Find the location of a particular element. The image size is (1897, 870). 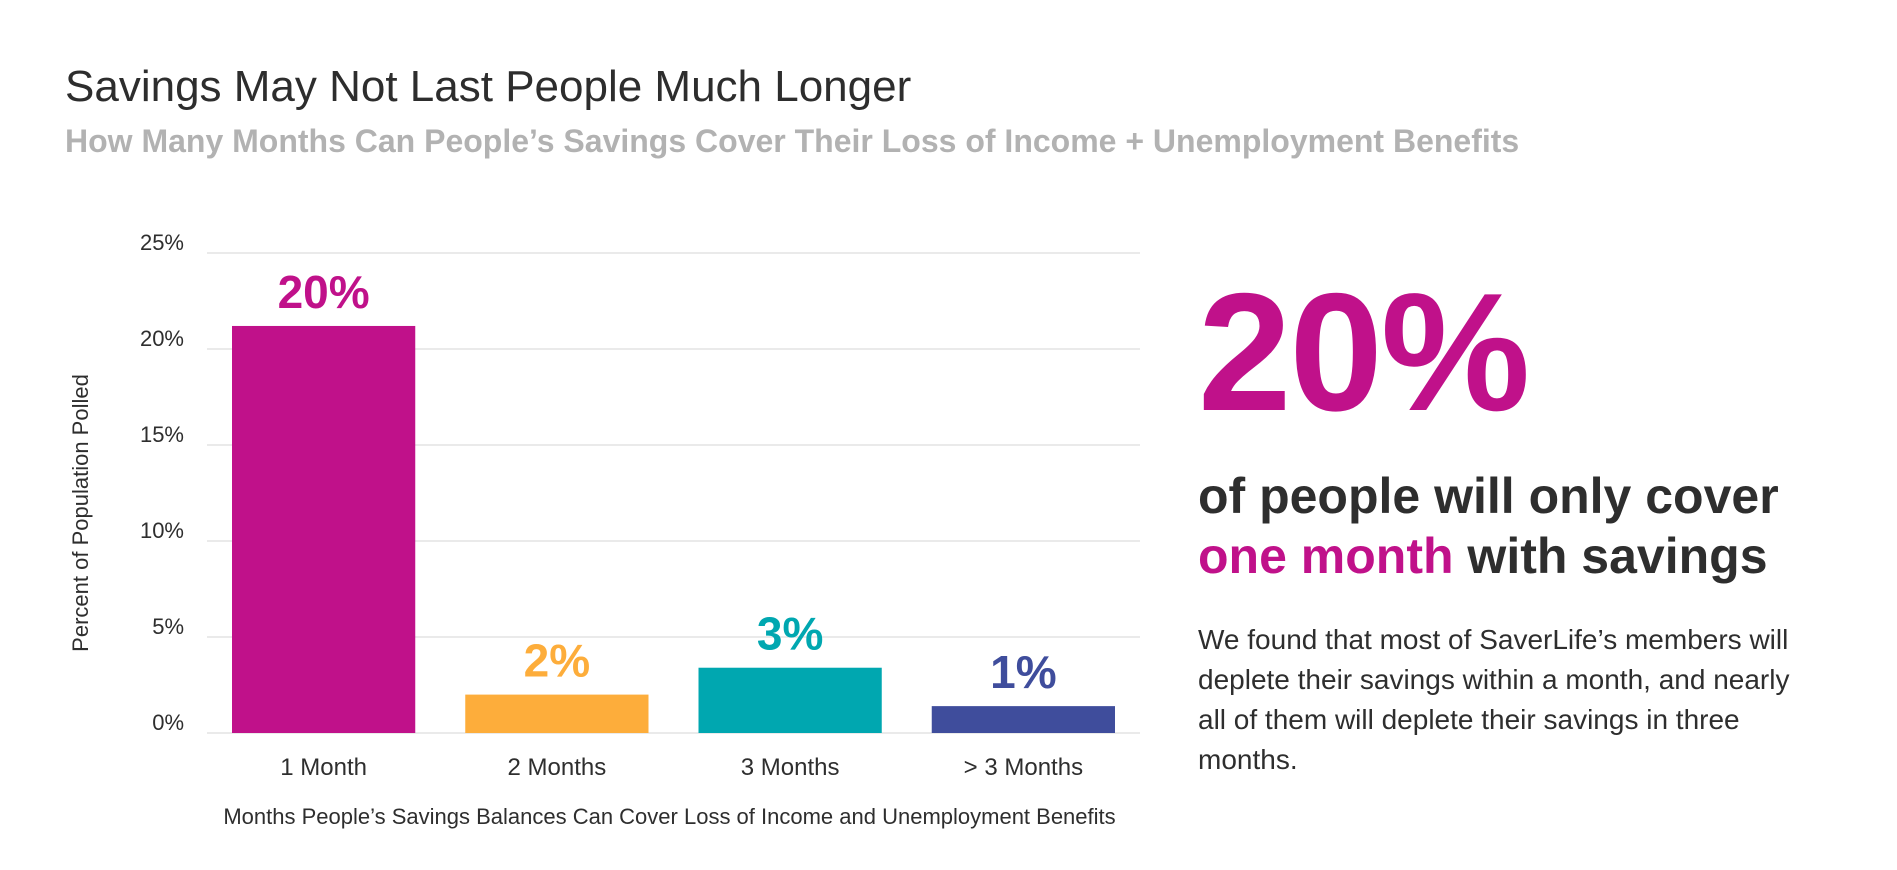

x-axis-ticks: 1 Month 2 Months 3 Months > 3 Months is located at coordinates (681, 767).